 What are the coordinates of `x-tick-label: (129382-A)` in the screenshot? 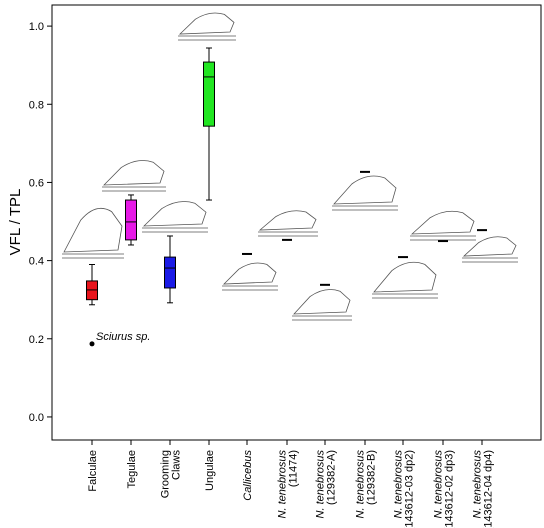 It's located at (332, 477).